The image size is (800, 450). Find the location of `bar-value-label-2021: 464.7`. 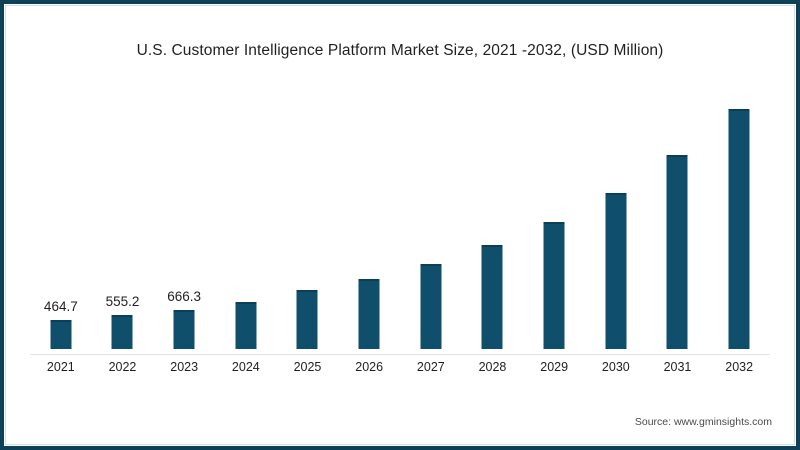

bar-value-label-2021: 464.7 is located at coordinates (60, 306).